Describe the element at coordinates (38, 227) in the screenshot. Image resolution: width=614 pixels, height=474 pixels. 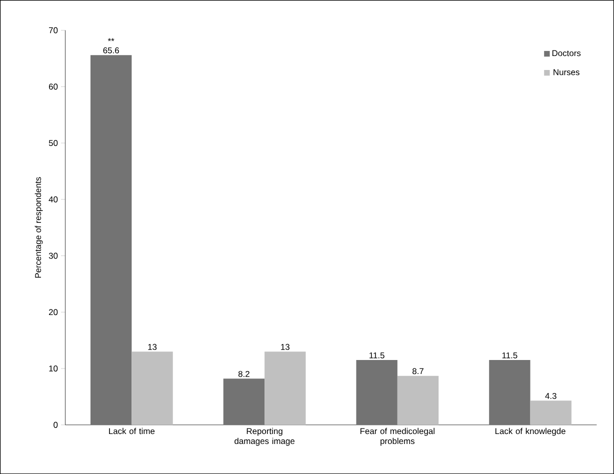
I see `y-axis-title: Percentage of respondents` at that location.